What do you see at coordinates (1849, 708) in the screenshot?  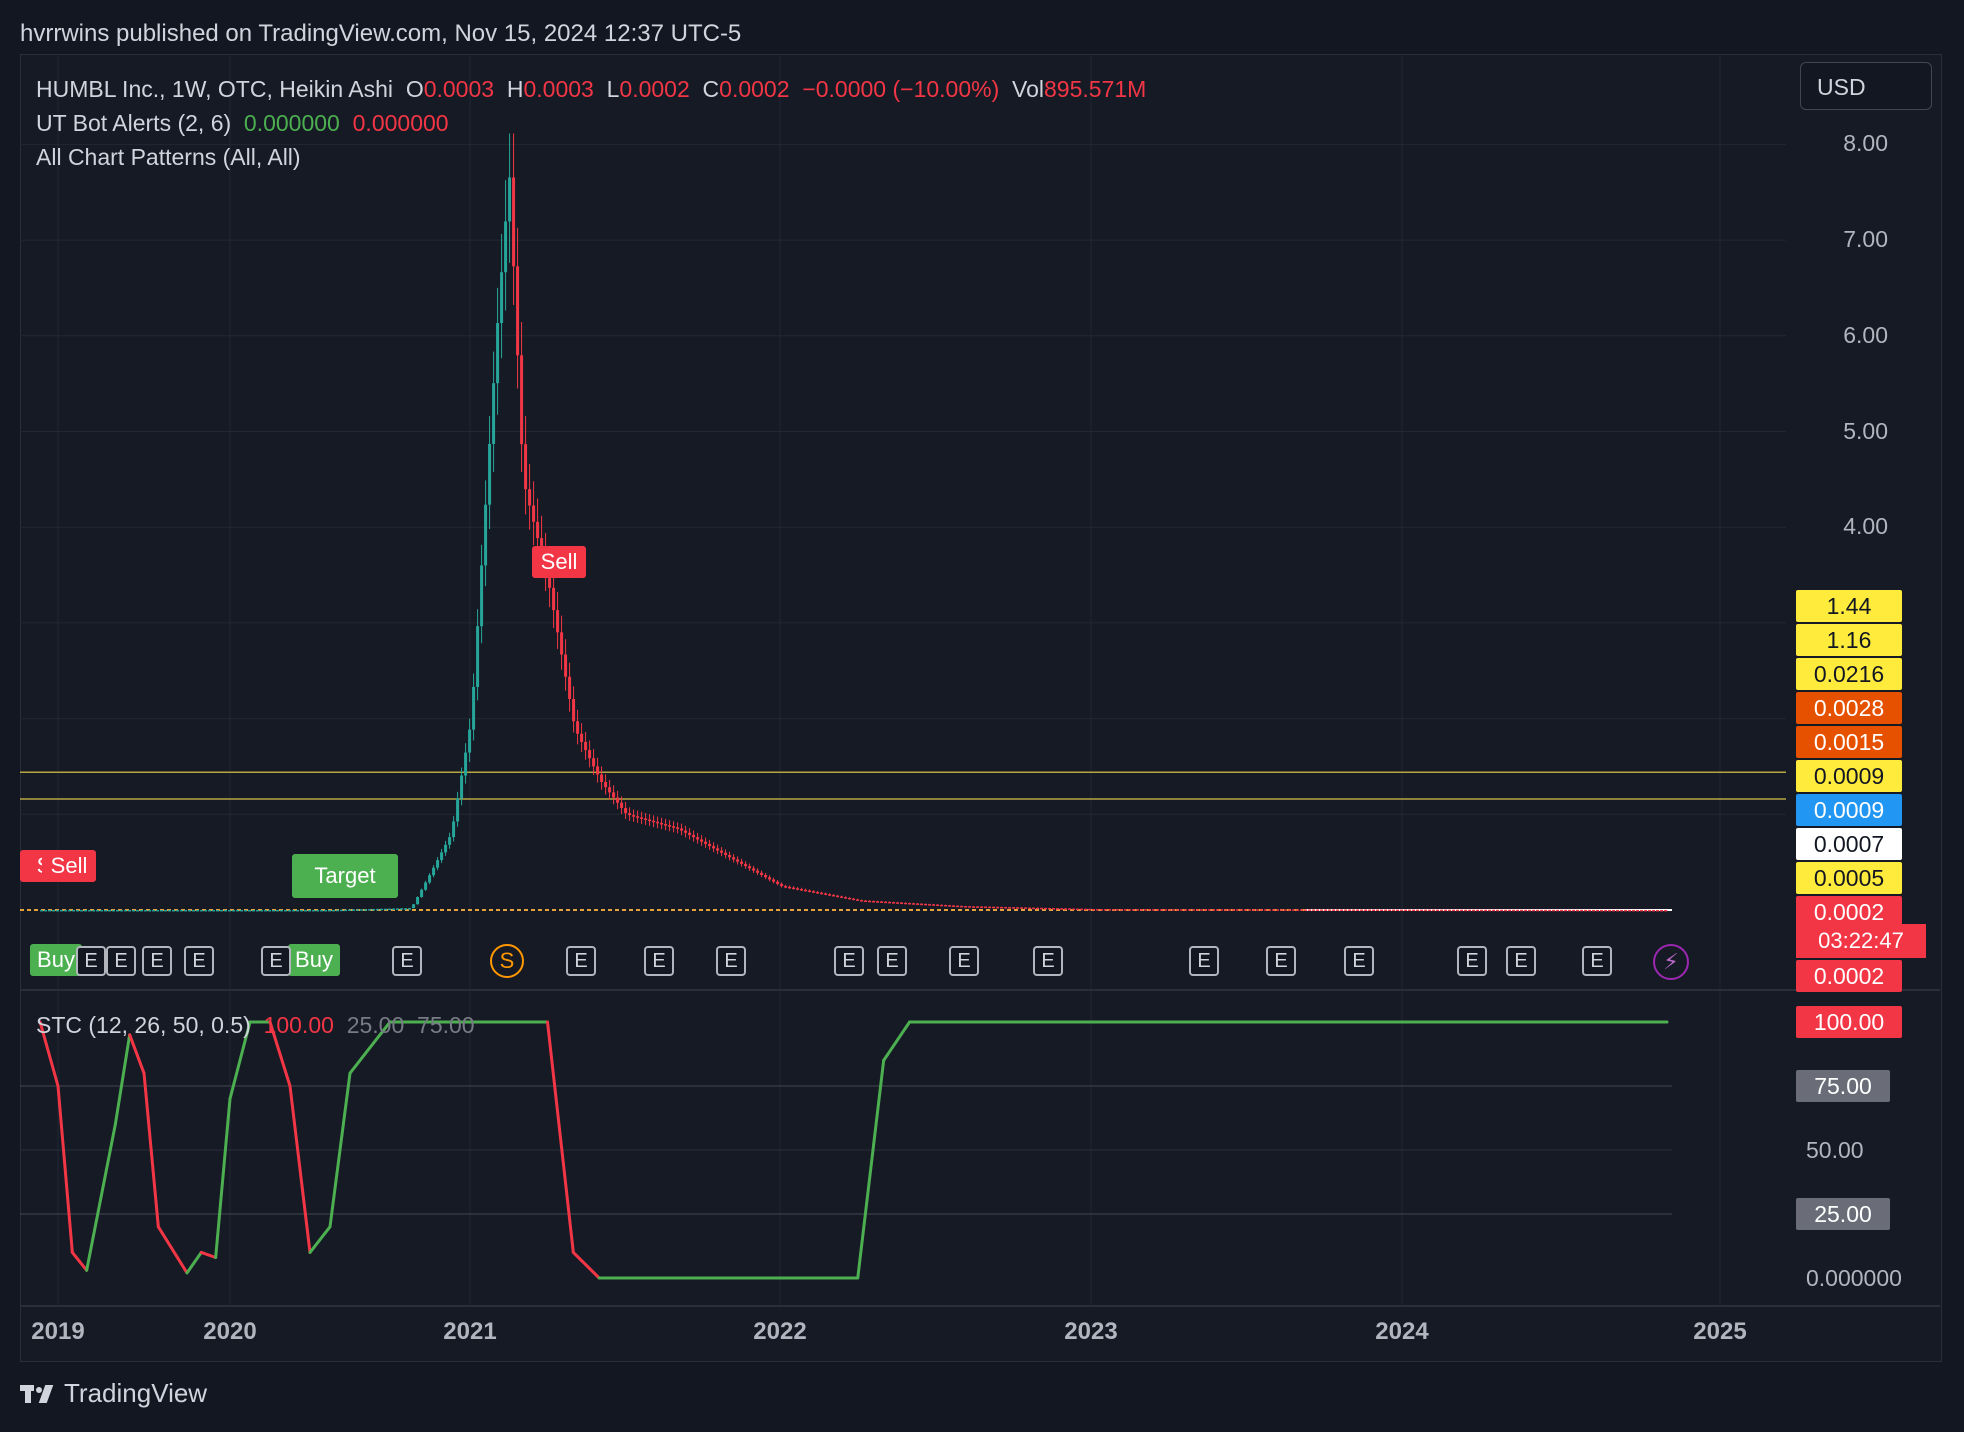 I see `price-tag: 0.0028` at bounding box center [1849, 708].